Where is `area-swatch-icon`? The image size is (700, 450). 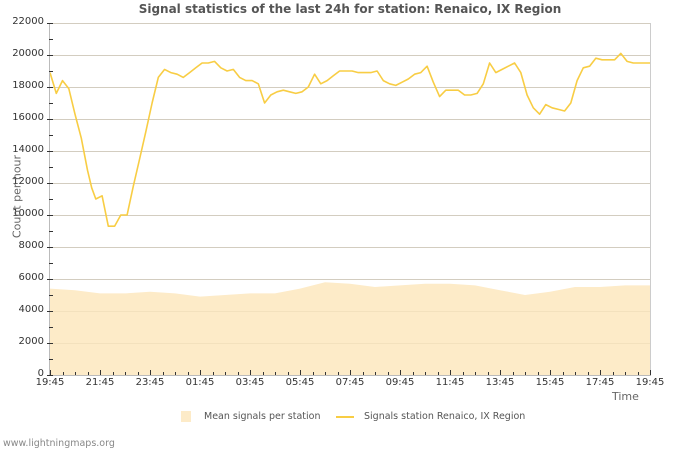
area-swatch-icon is located at coordinates (186, 416).